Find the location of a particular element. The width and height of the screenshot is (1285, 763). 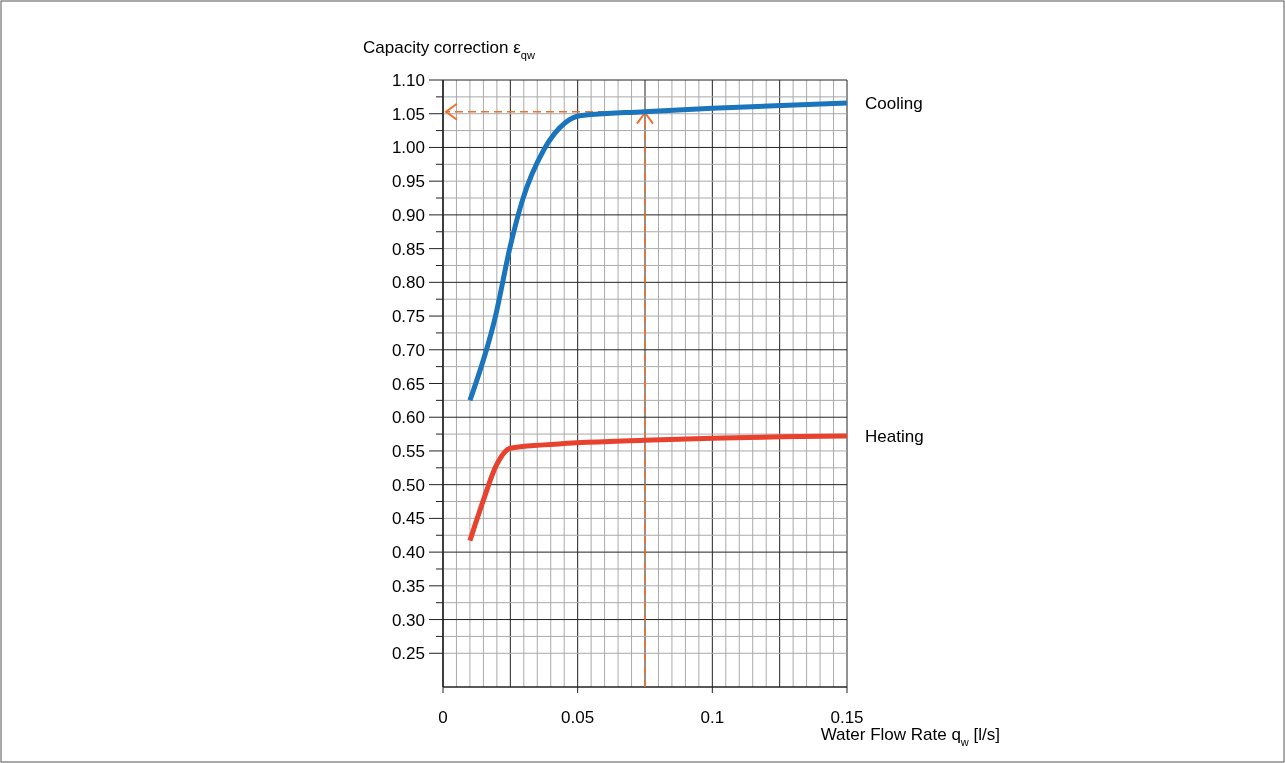

x-axis-title: Water Flow Rate q$_{w}$ [l/s] is located at coordinates (910, 736).